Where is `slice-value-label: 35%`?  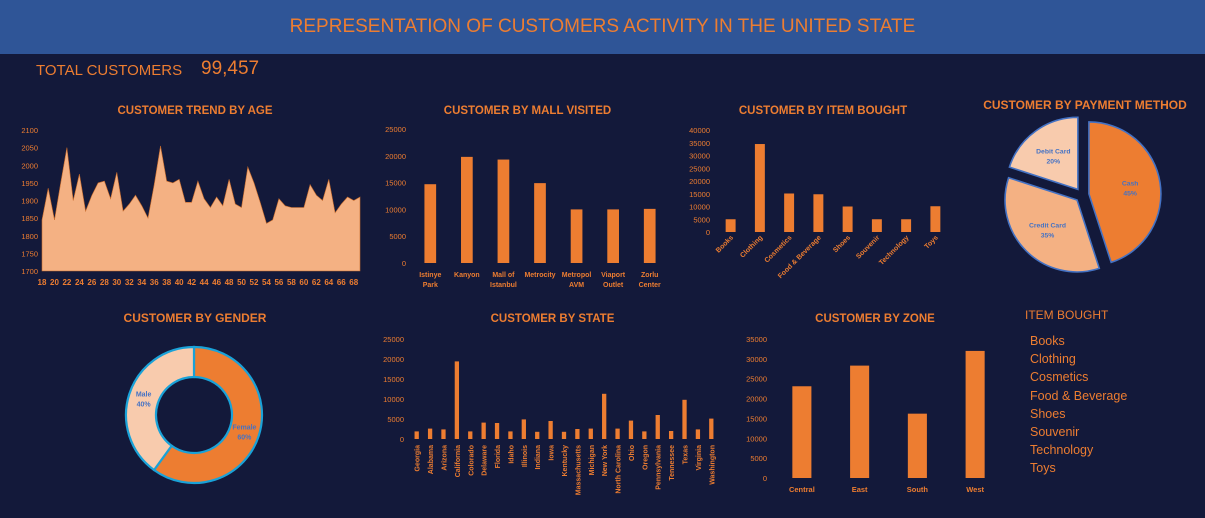 slice-value-label: 35% is located at coordinates (1048, 235).